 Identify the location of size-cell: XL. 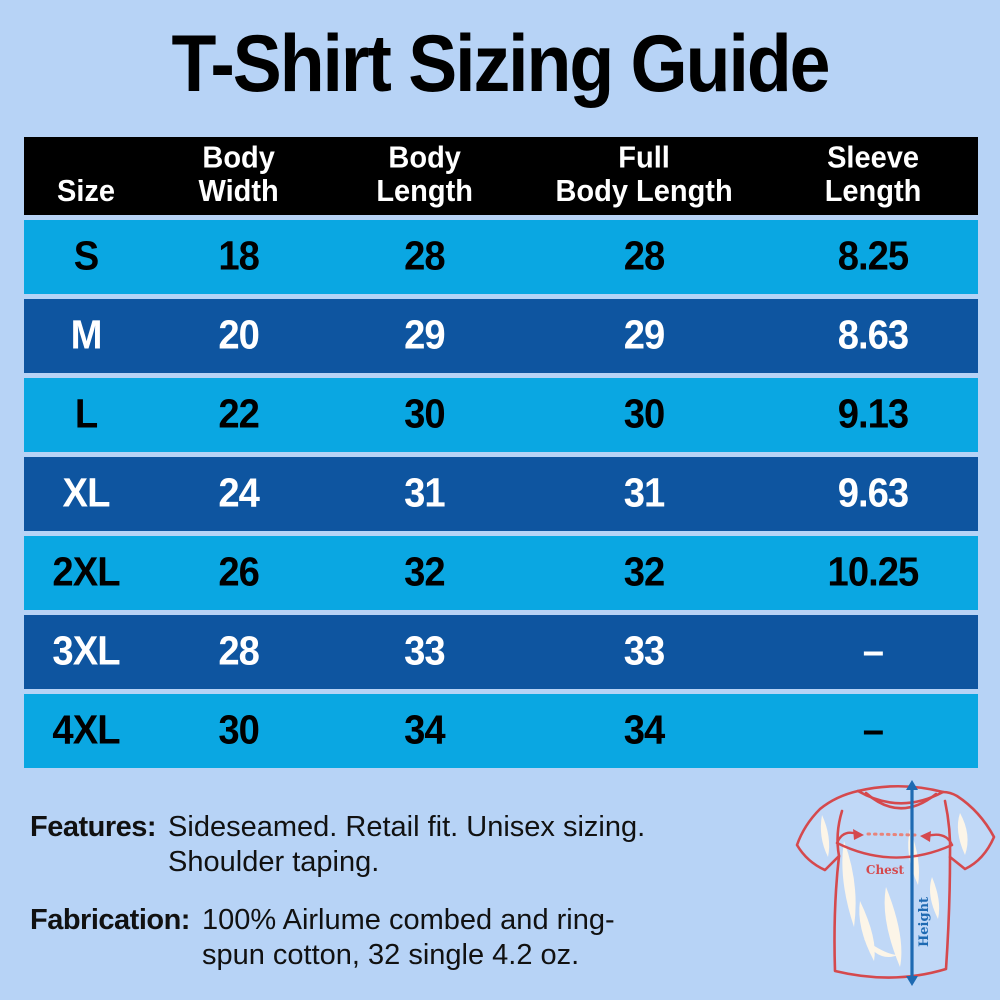
(86, 493).